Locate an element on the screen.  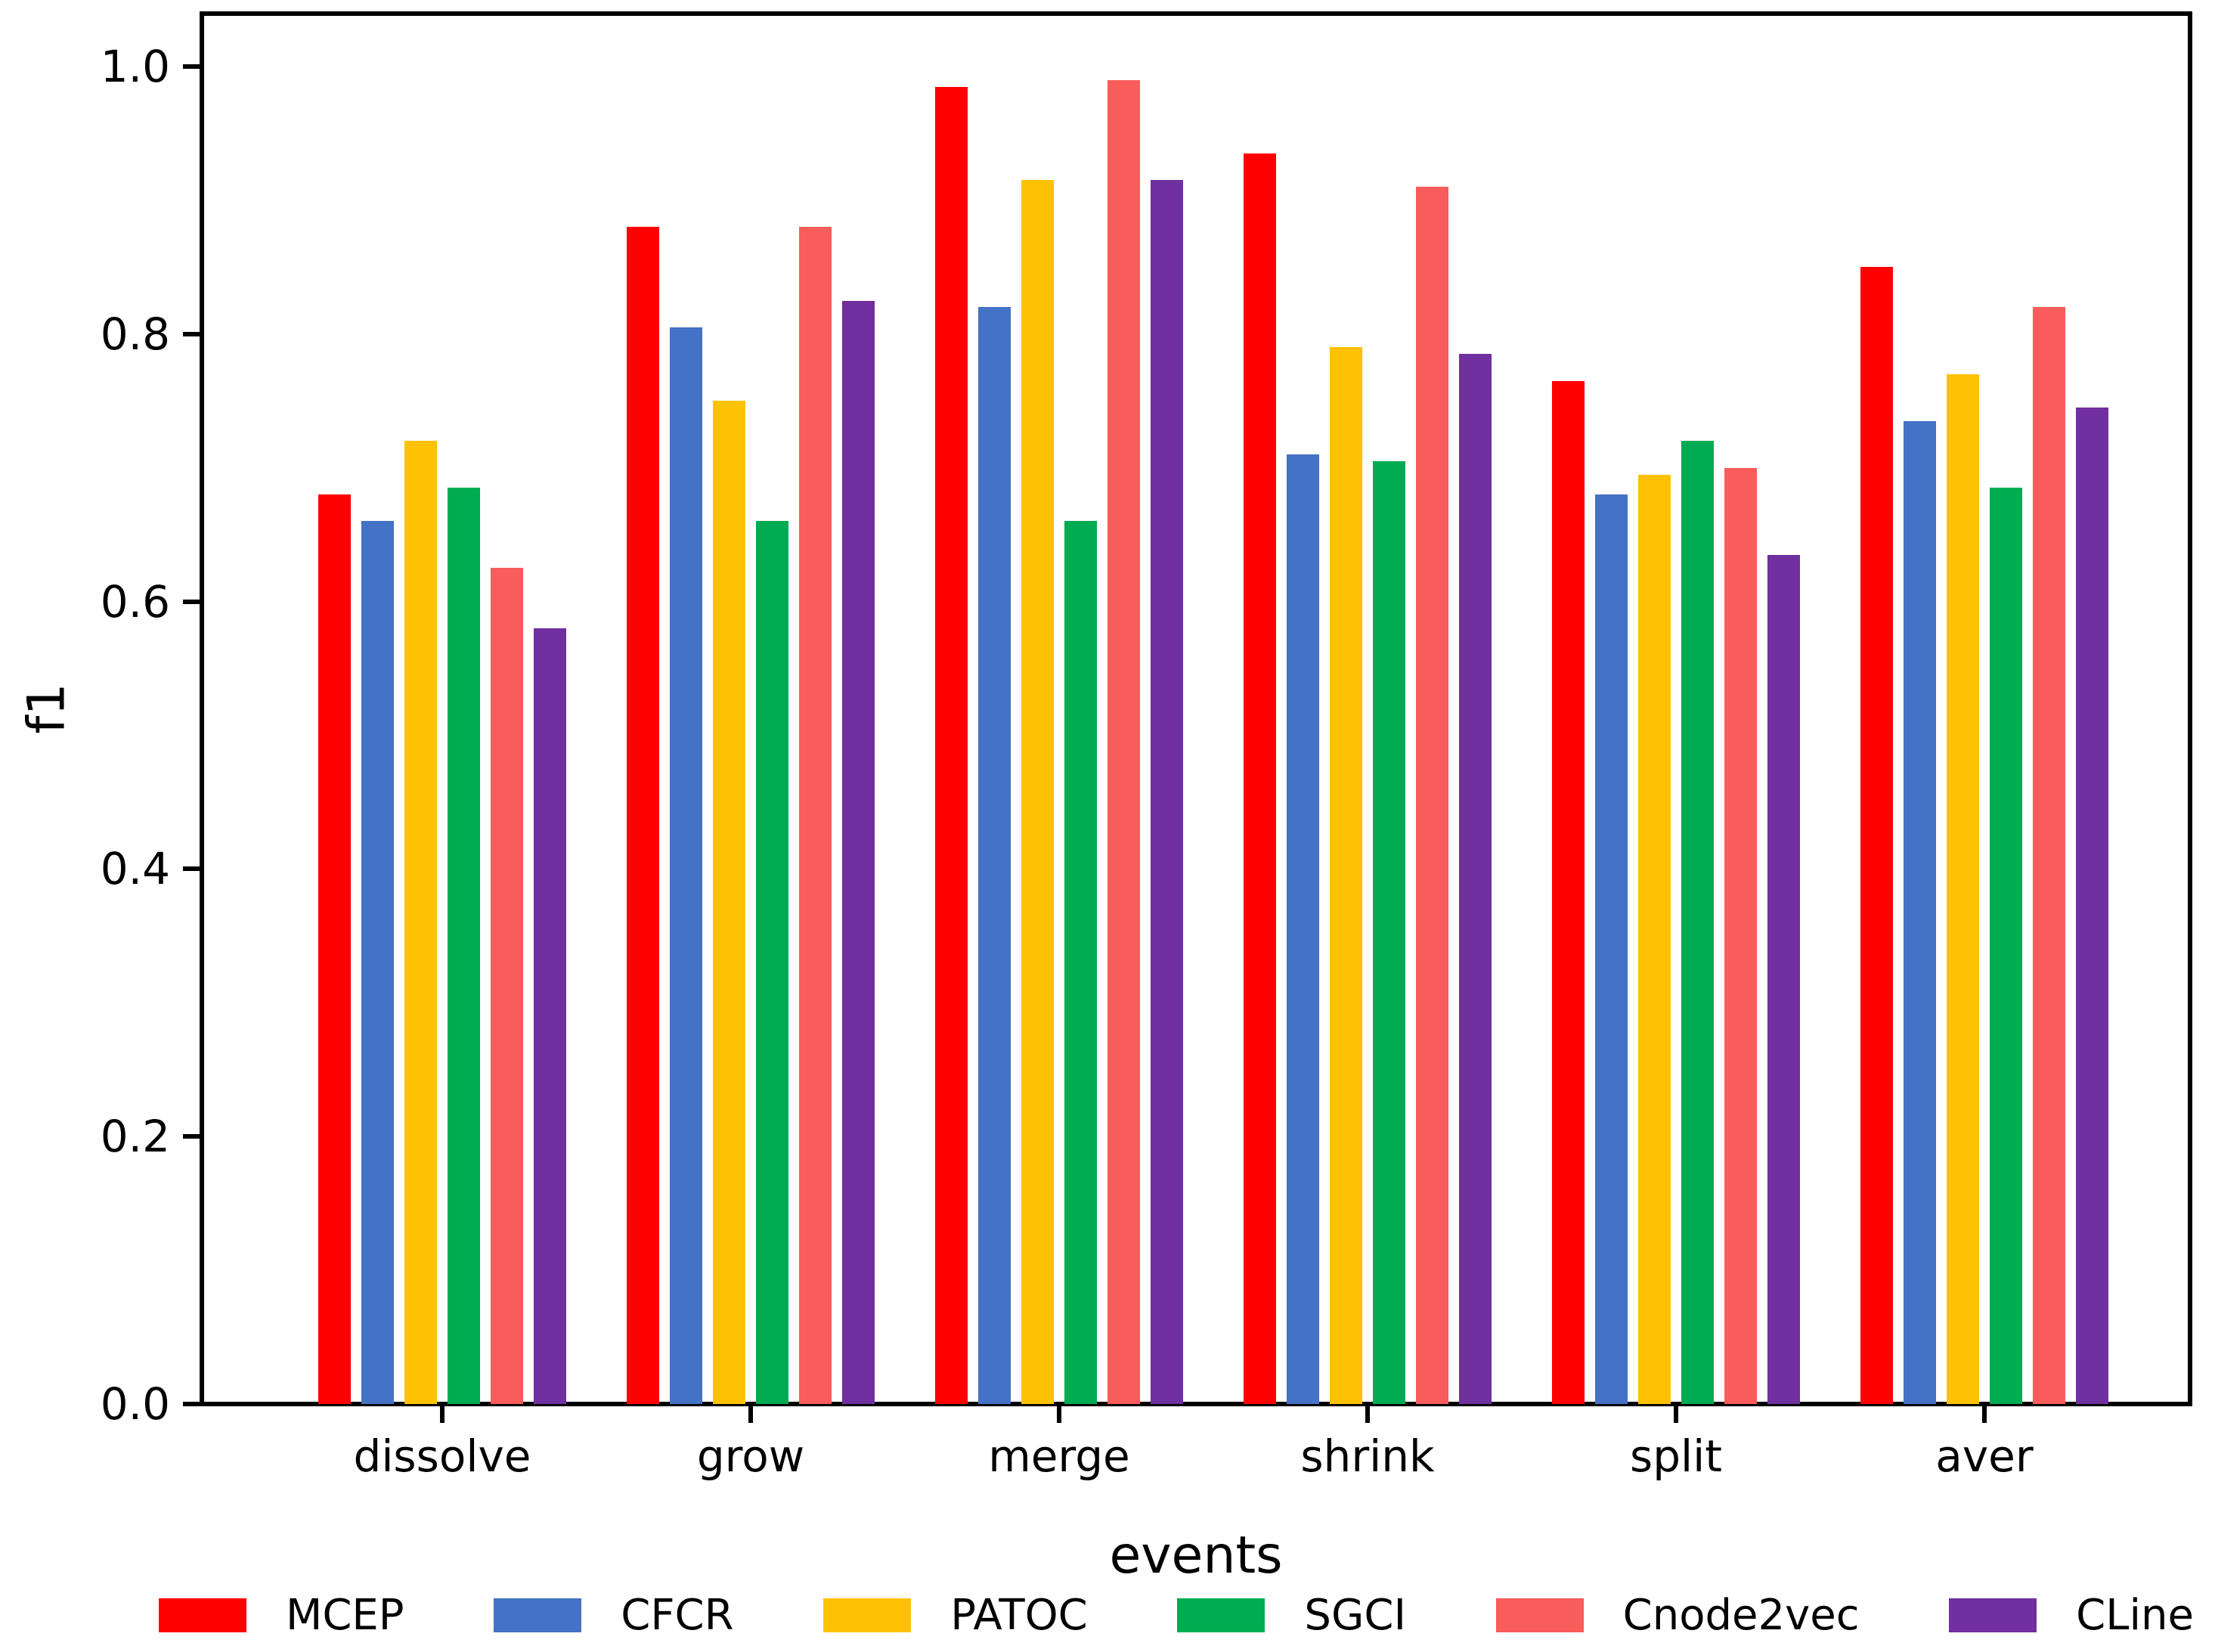
bar-CLine-split is located at coordinates (1784, 980).